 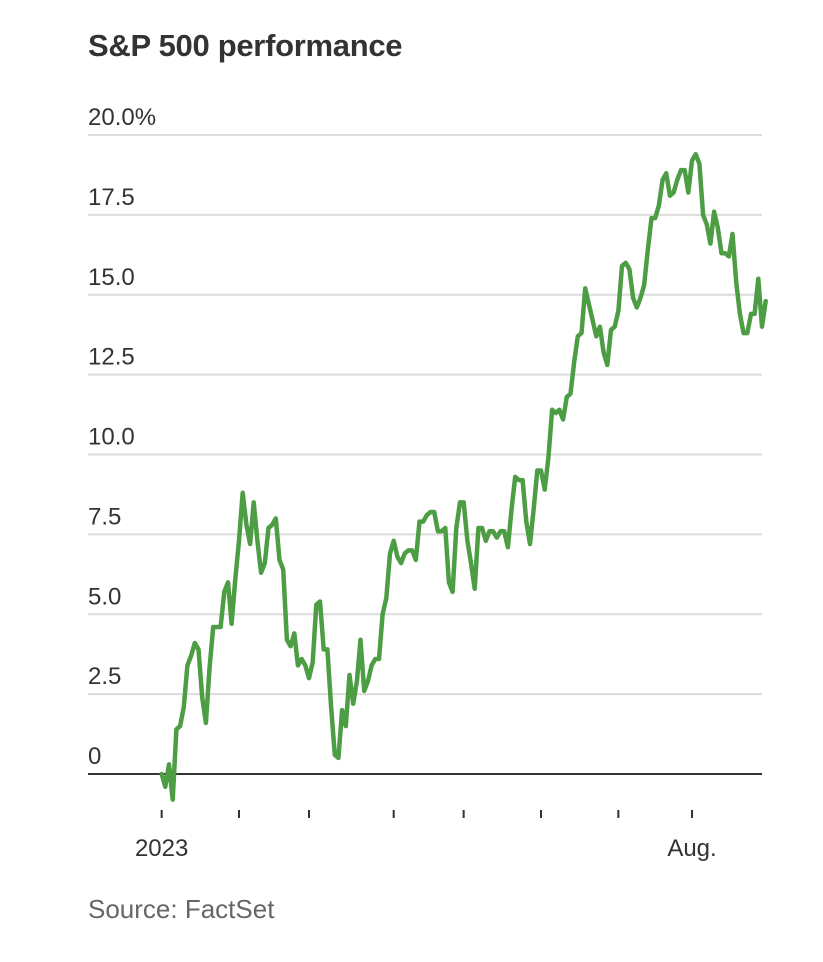 I want to click on y-axis-labels: 20.0% 17.5 15.0 12.5 10.0 7.5 5.0 2.5 0, so click(x=122, y=437).